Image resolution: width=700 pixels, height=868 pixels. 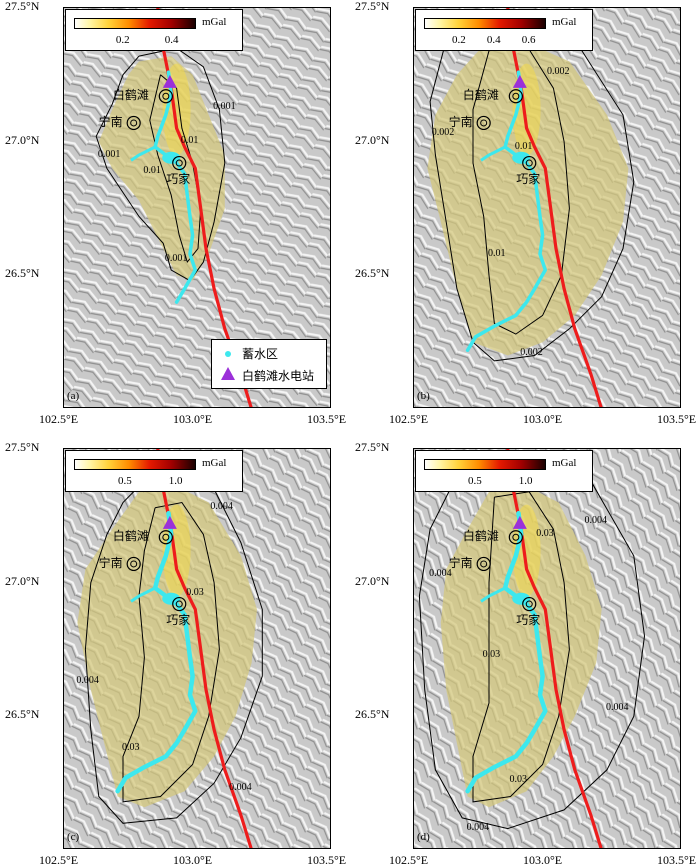 I want to click on colorbar-tick-label: 0.6, so click(x=528, y=40).